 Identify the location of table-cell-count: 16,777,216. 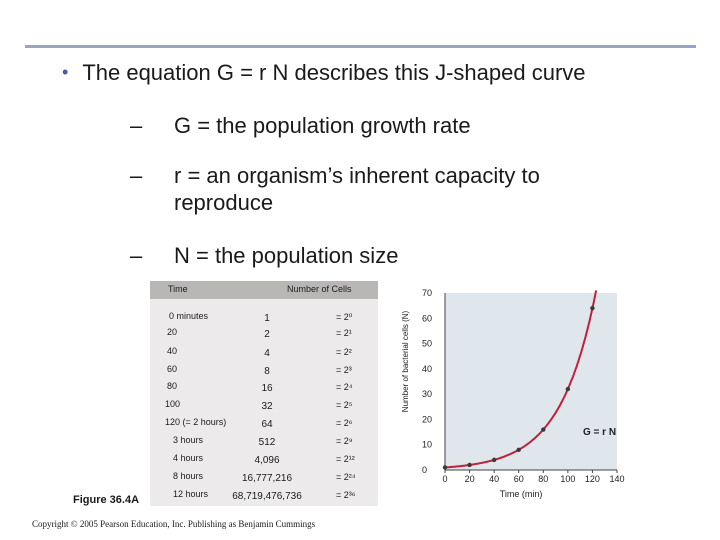
(267, 478).